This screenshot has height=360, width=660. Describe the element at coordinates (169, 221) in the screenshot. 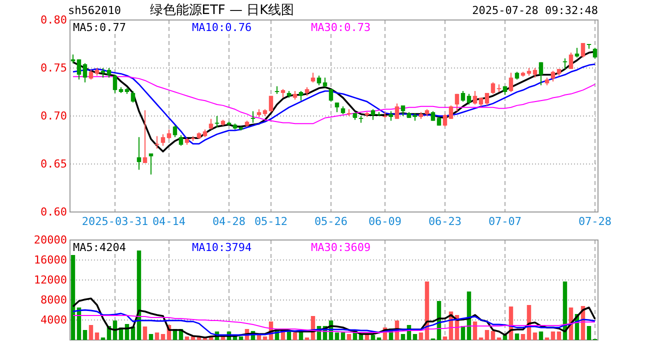

I see `x-tick-label: 04-14` at that location.